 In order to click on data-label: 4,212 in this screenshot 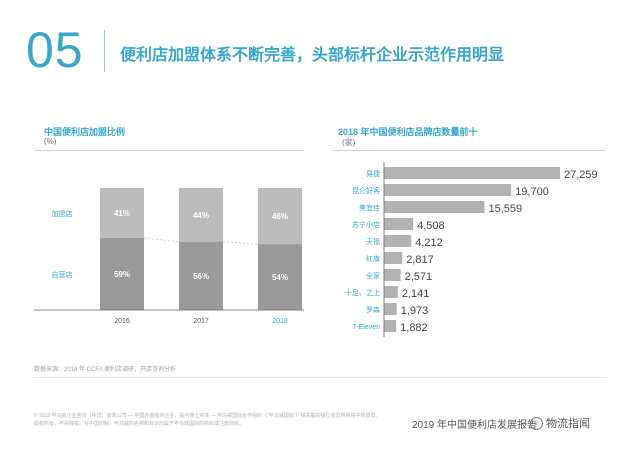, I will do `click(429, 243)`.